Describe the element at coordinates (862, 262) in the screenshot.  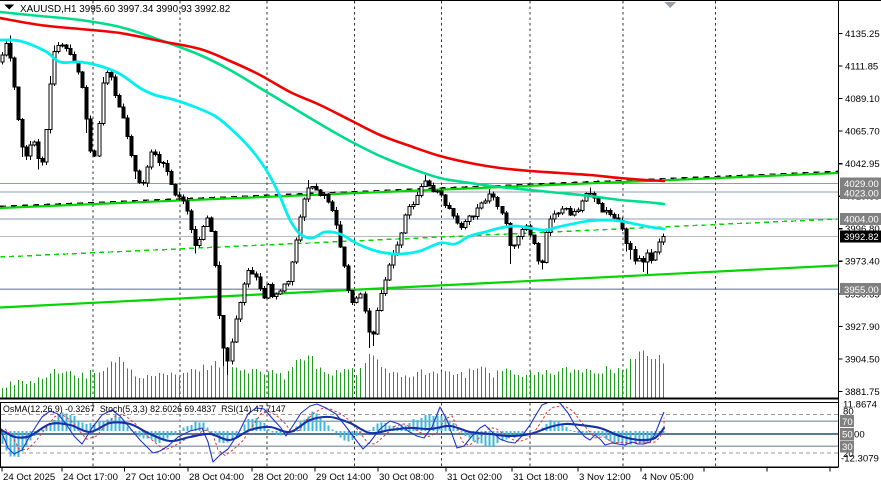
I see `svg-text: 3973.40` at that location.